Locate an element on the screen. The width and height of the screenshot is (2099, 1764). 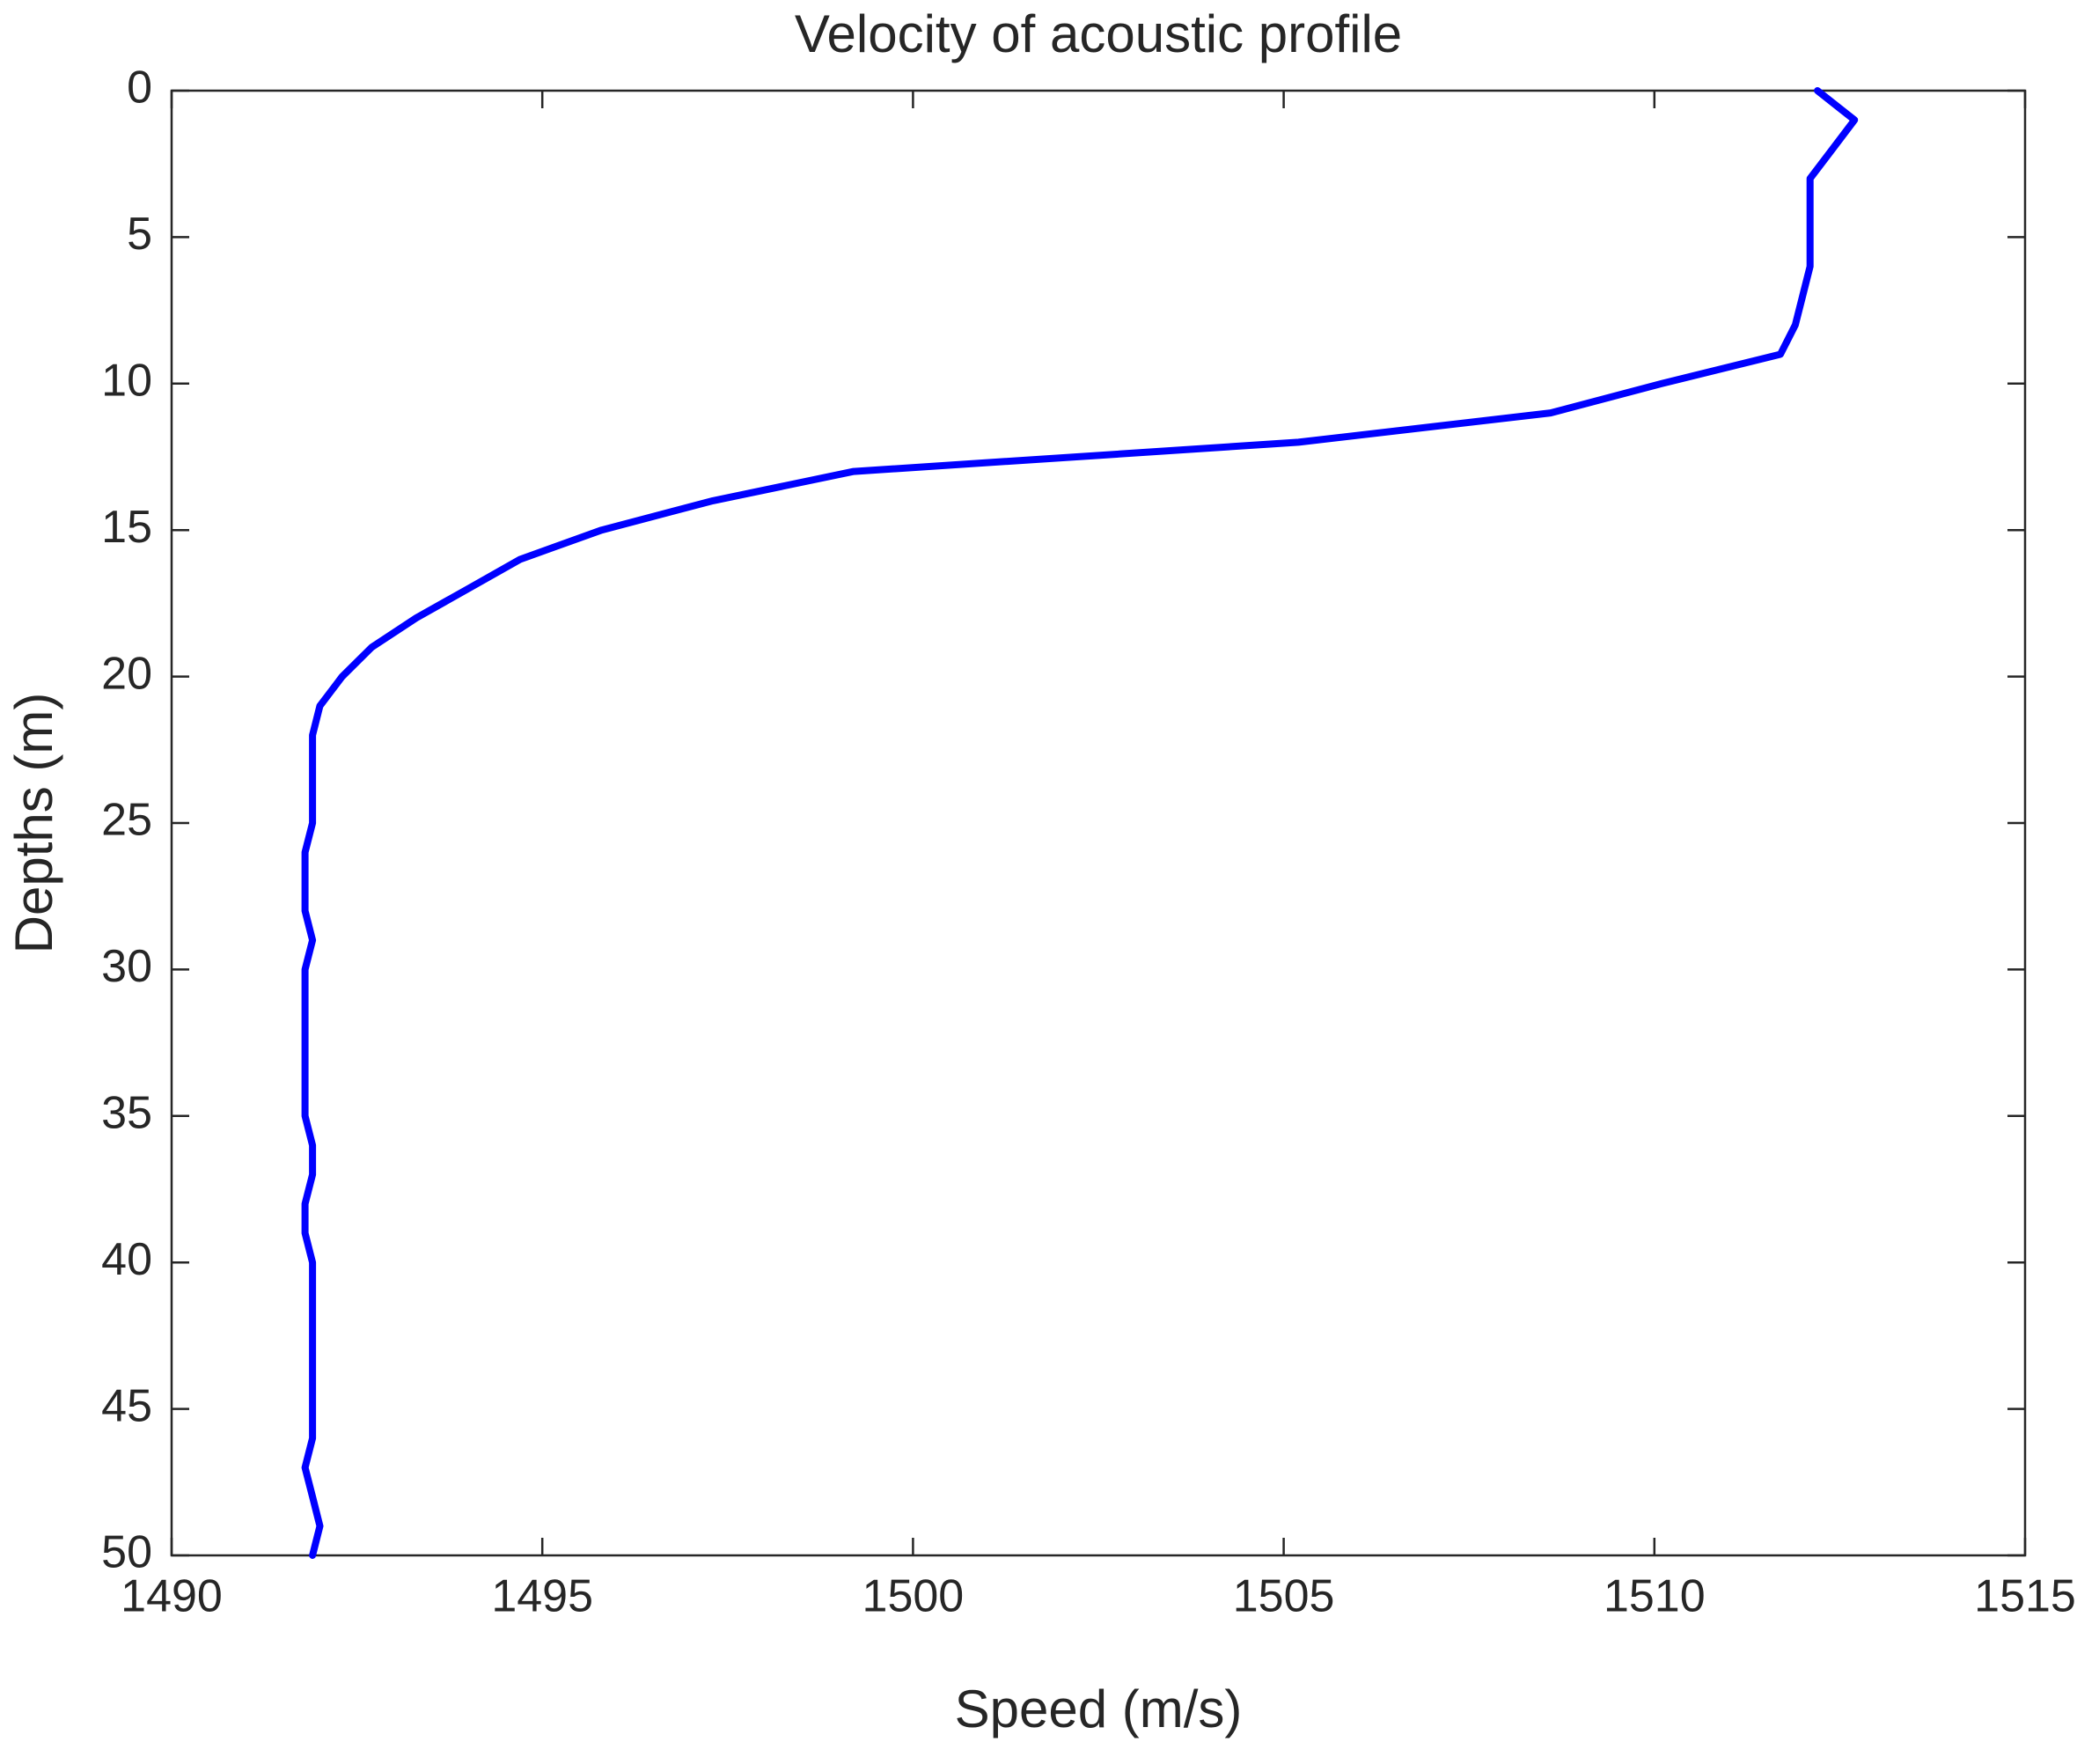
y-tick-label: 5 is located at coordinates (139, 234).